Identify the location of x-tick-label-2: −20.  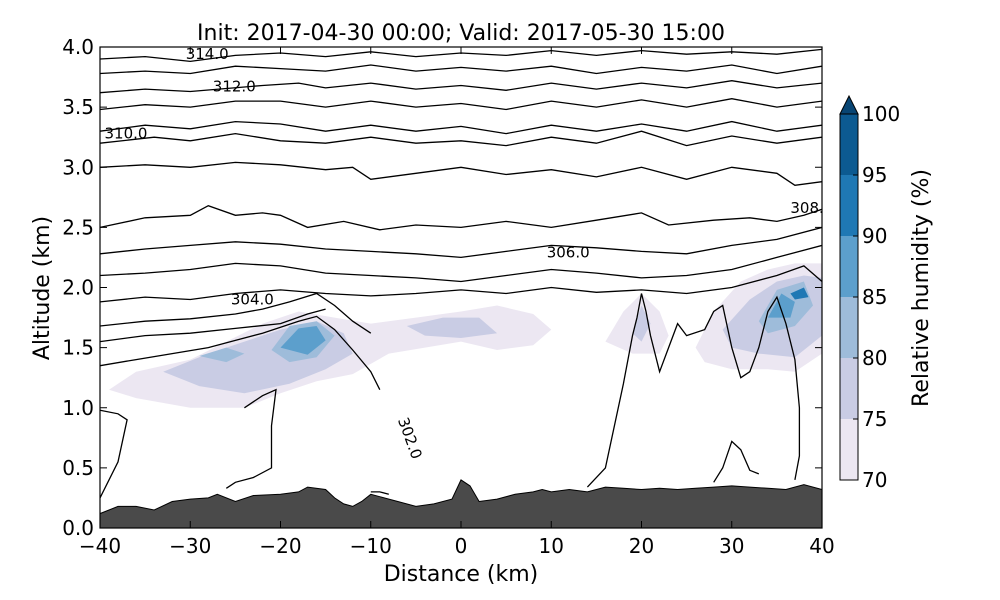
(280, 546).